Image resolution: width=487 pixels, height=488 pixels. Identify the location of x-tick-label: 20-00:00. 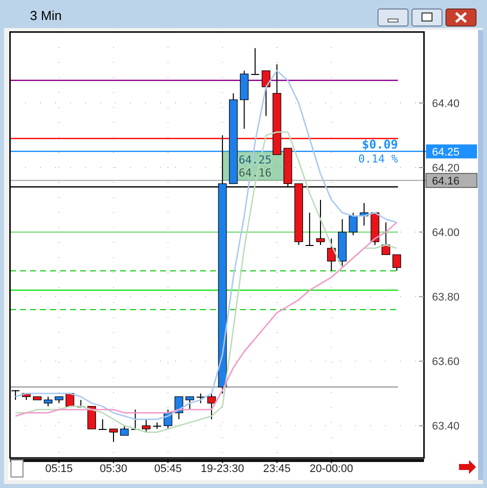
(332, 469).